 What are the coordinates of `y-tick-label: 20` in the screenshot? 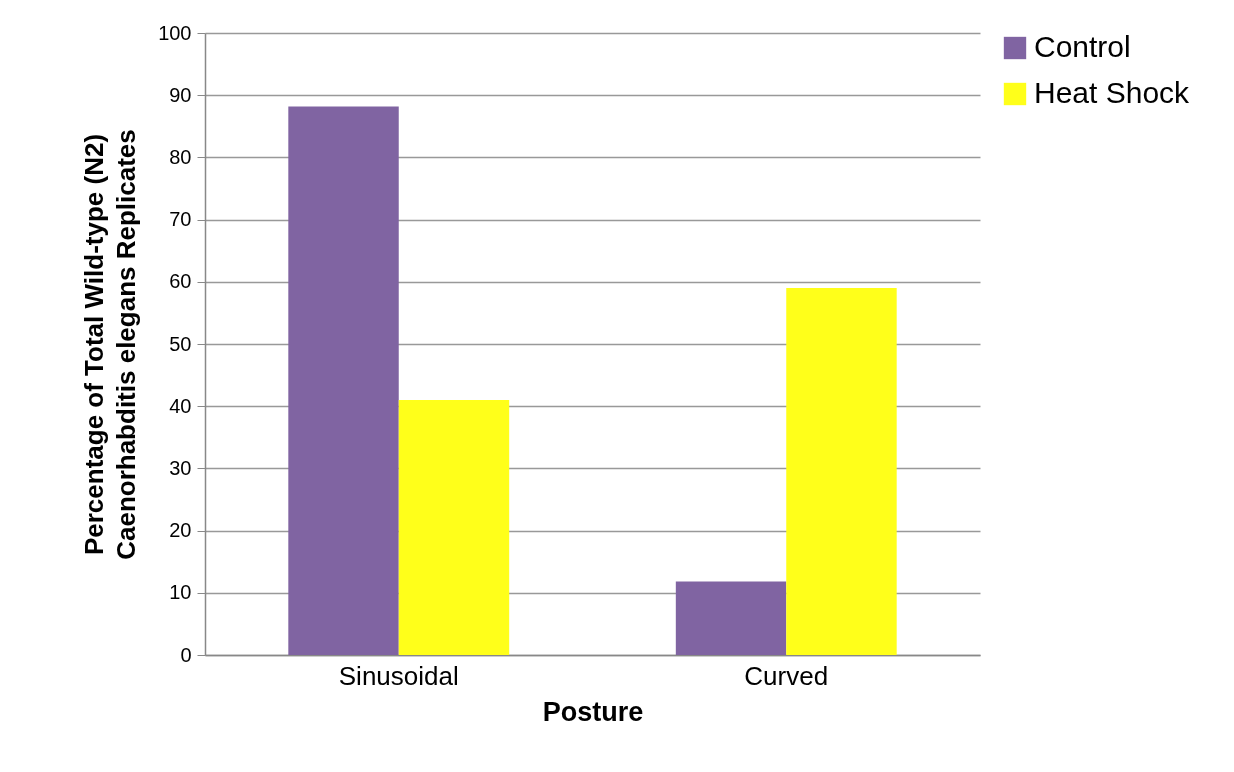 It's located at (180, 530).